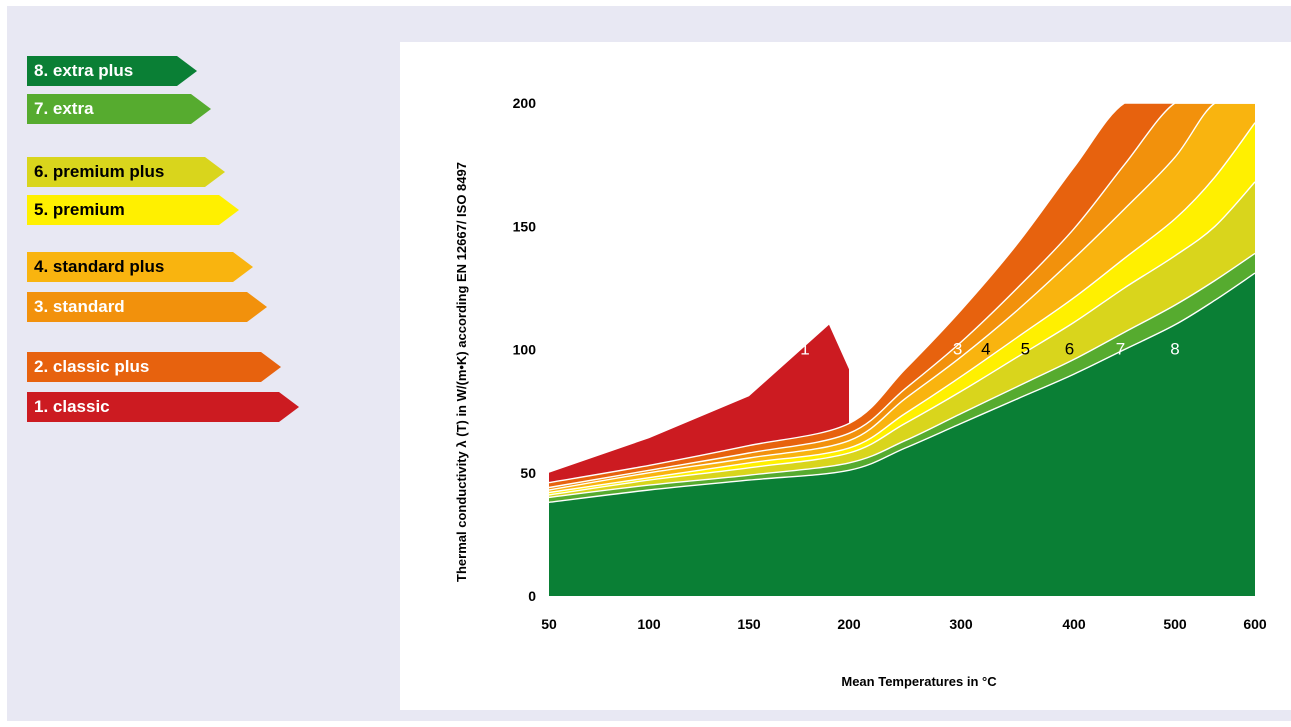 This screenshot has height=727, width=1291. I want to click on x-tick-label: 600, so click(1255, 624).